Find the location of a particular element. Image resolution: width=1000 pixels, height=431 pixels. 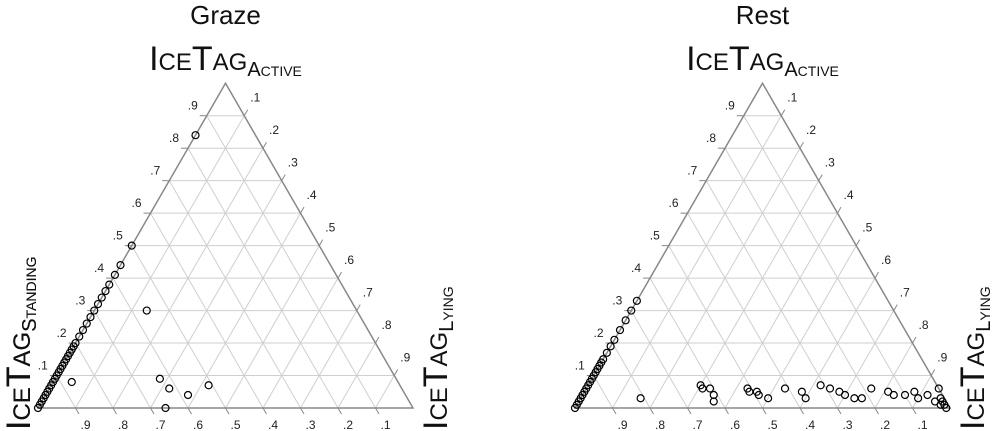

tick-label: .9 is located at coordinates (86, 424).